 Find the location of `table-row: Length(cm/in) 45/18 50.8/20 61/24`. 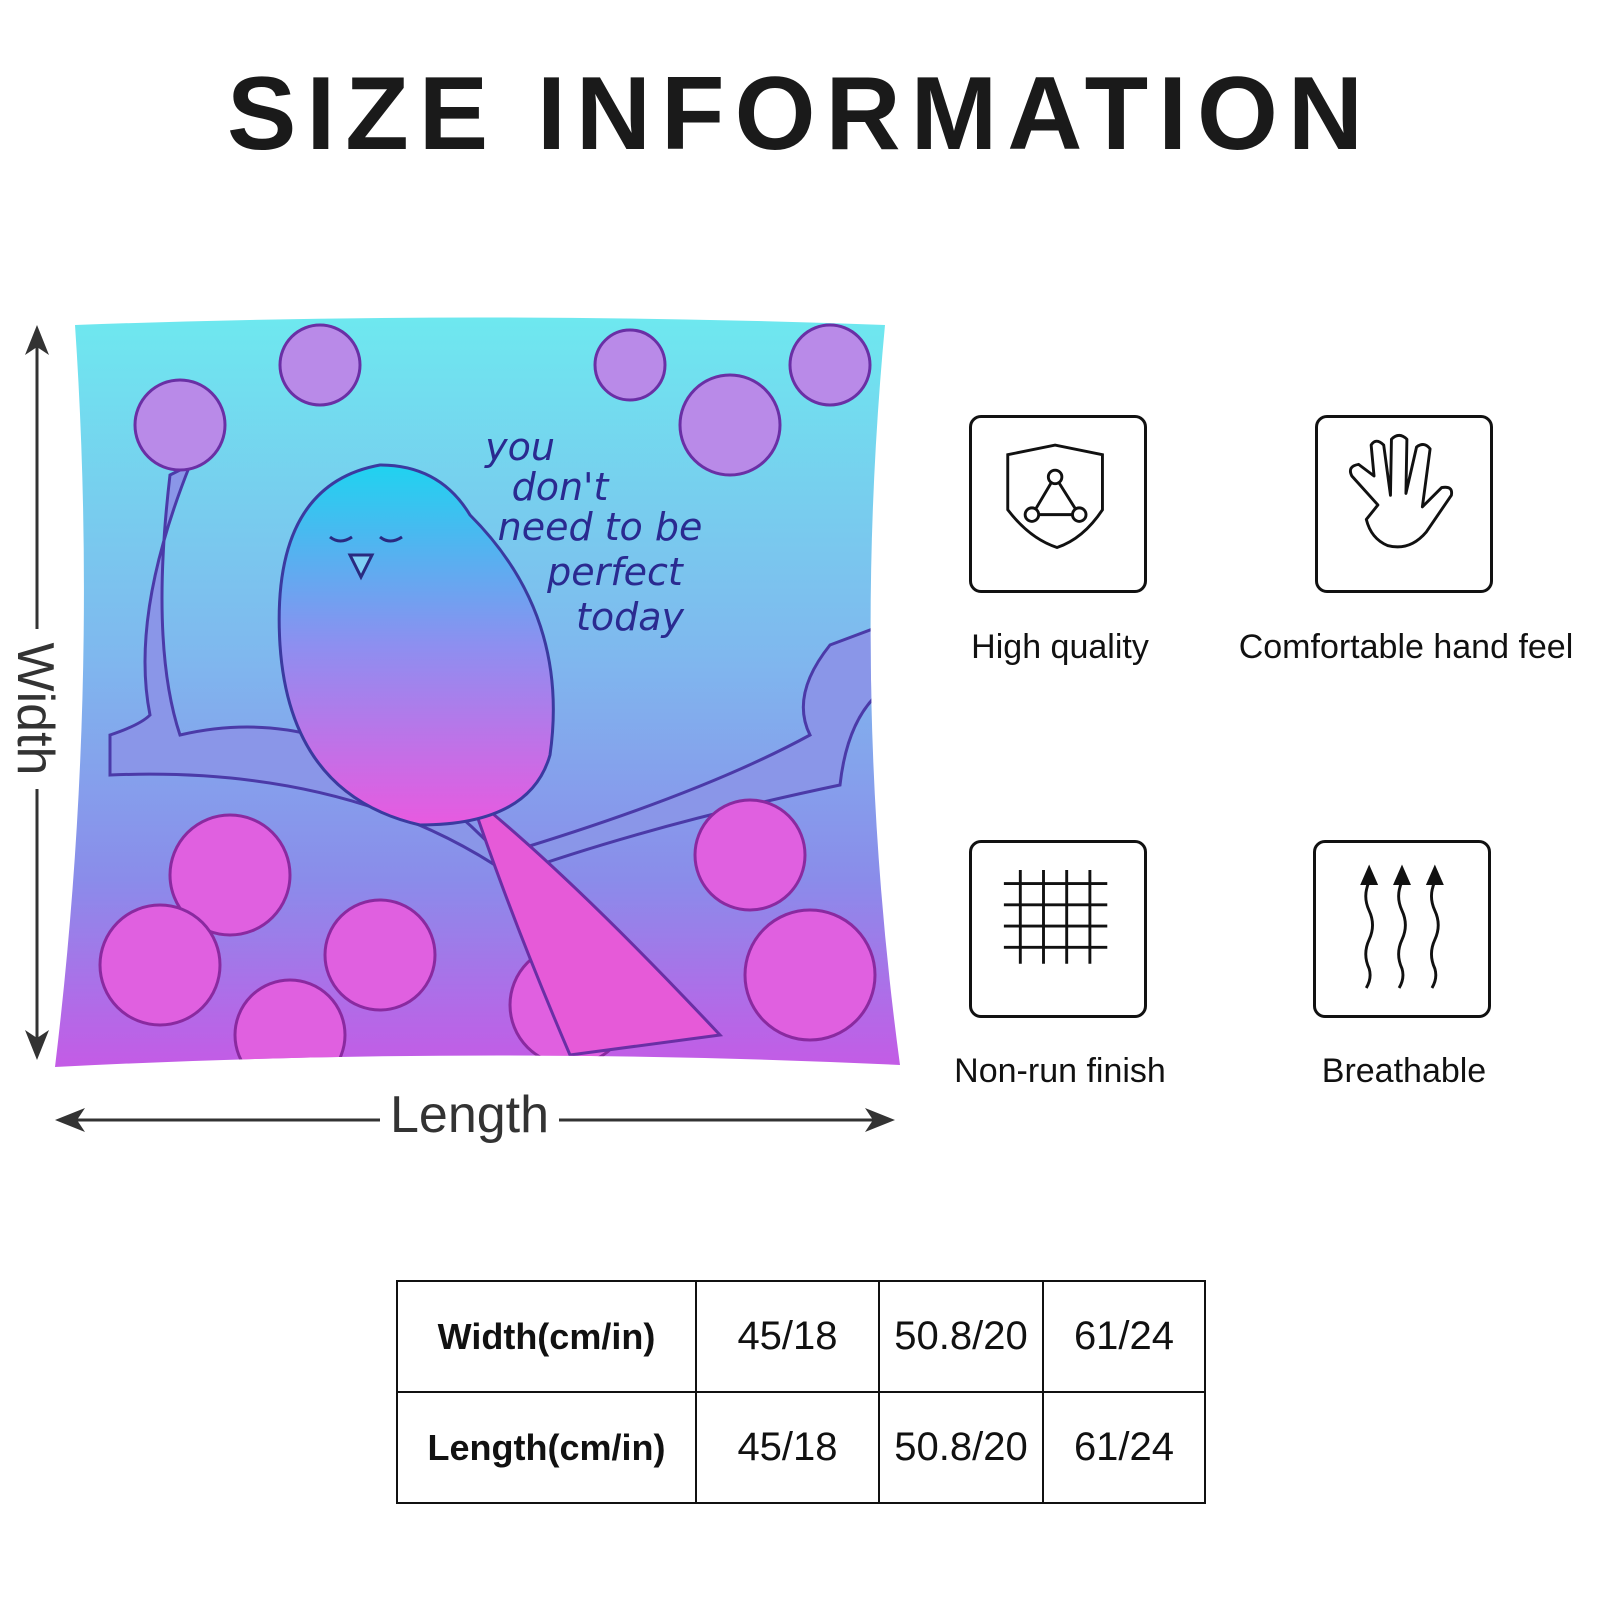

table-row: Length(cm/in) 45/18 50.8/20 61/24 is located at coordinates (801, 1447).